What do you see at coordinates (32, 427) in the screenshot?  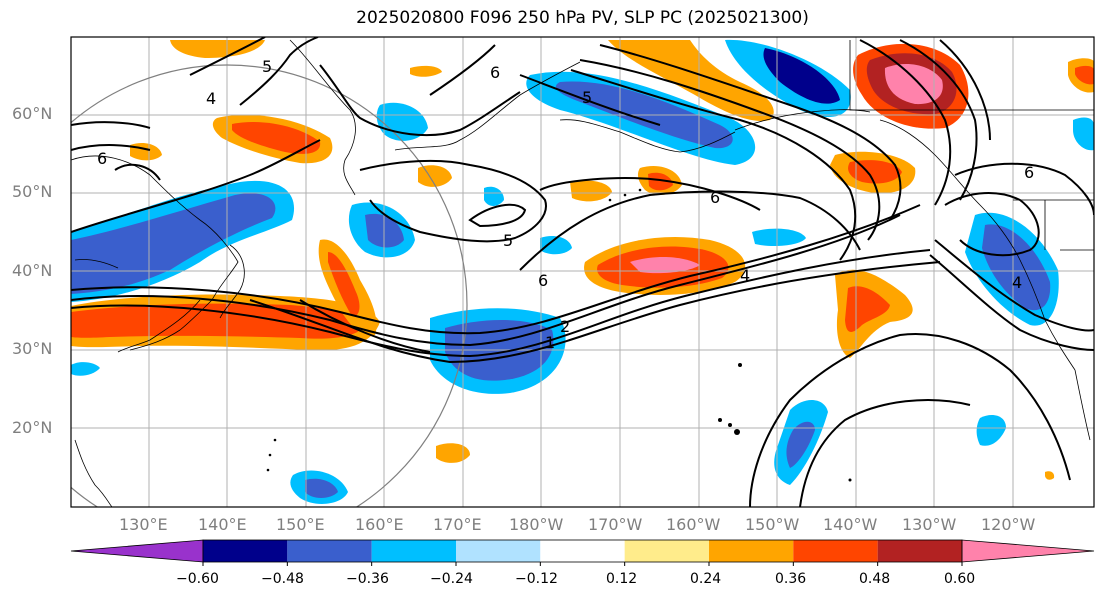 I see `lat-label: 20°N` at bounding box center [32, 427].